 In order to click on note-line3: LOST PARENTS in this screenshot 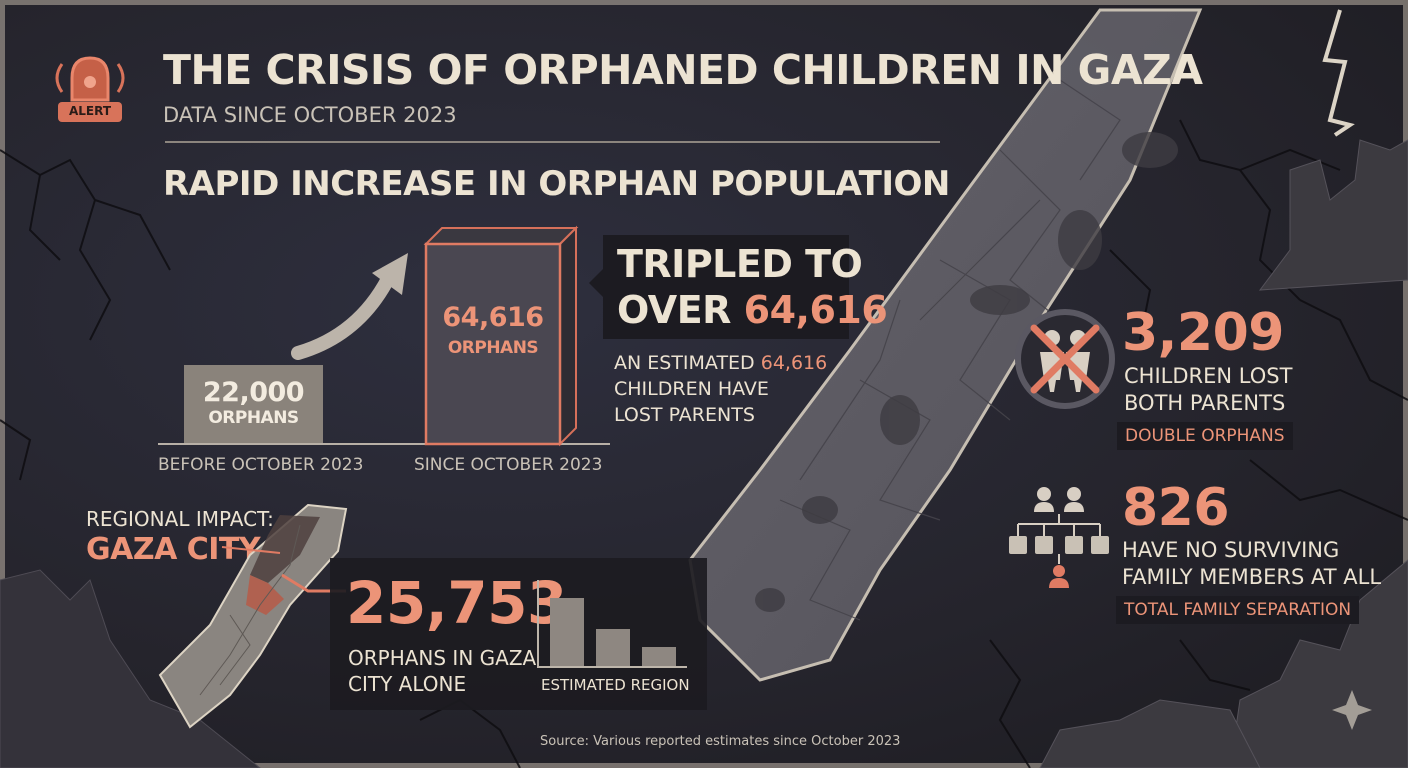, I will do `click(684, 415)`.